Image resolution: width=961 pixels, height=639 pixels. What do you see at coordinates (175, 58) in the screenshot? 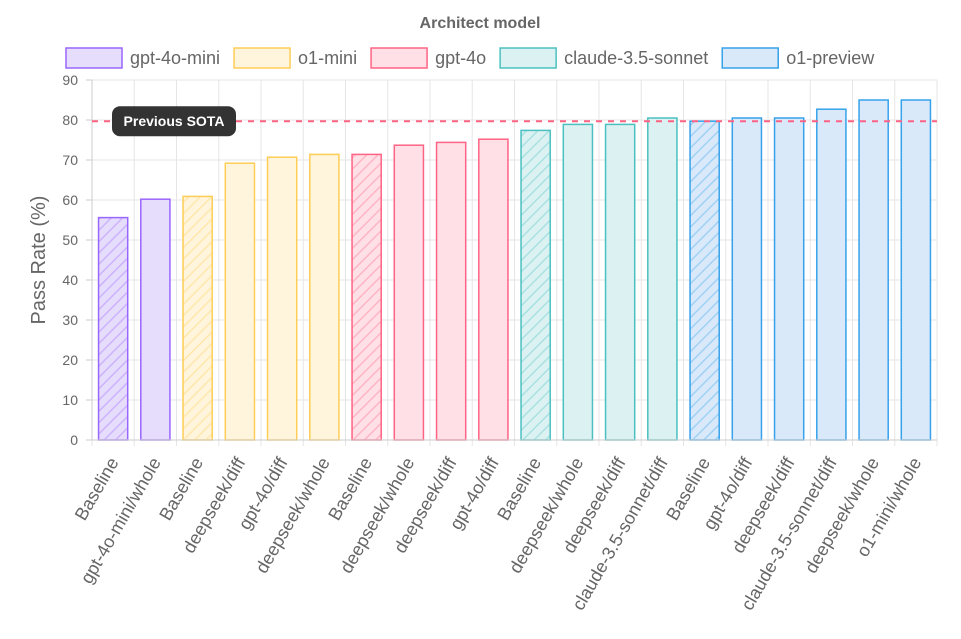
I see `legend-label: gpt-4o-mini` at bounding box center [175, 58].